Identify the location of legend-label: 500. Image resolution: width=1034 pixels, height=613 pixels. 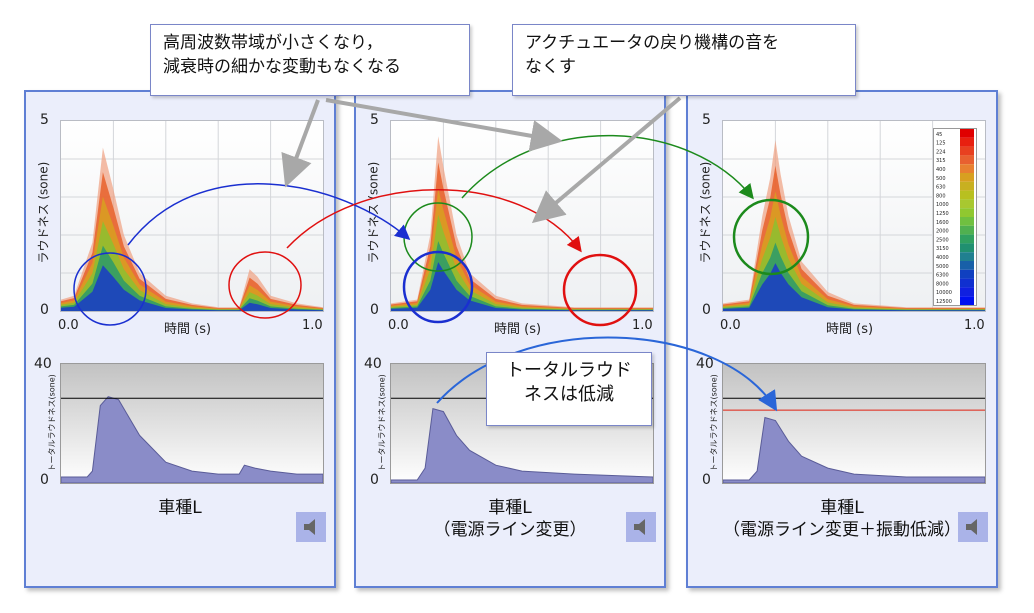
(941, 179).